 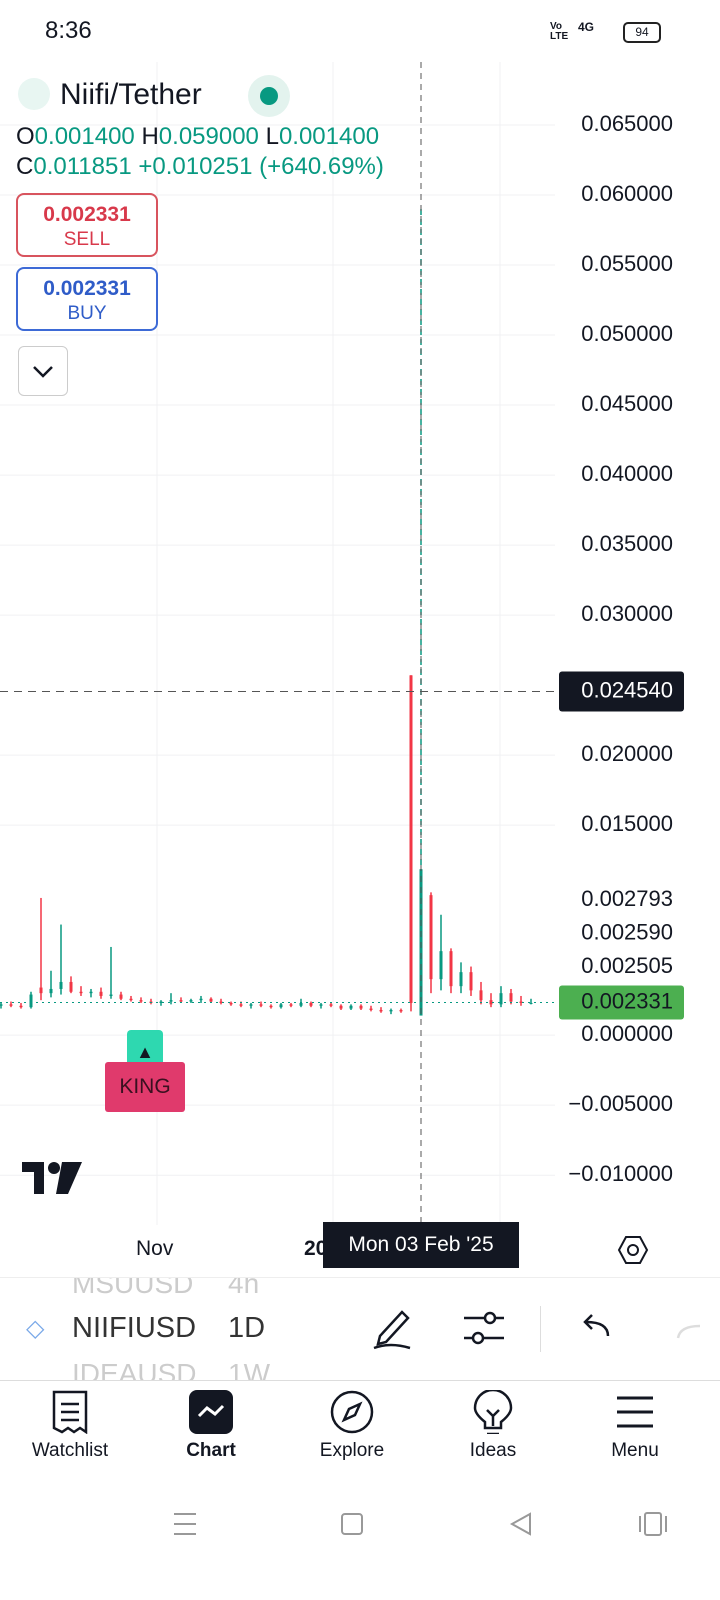 What do you see at coordinates (155, 1248) in the screenshot?
I see `time-label: Nov` at bounding box center [155, 1248].